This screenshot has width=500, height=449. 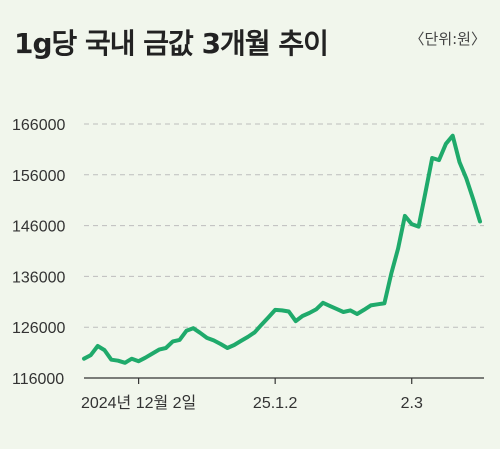 I want to click on y-tick-label: 116000, so click(x=38, y=379).